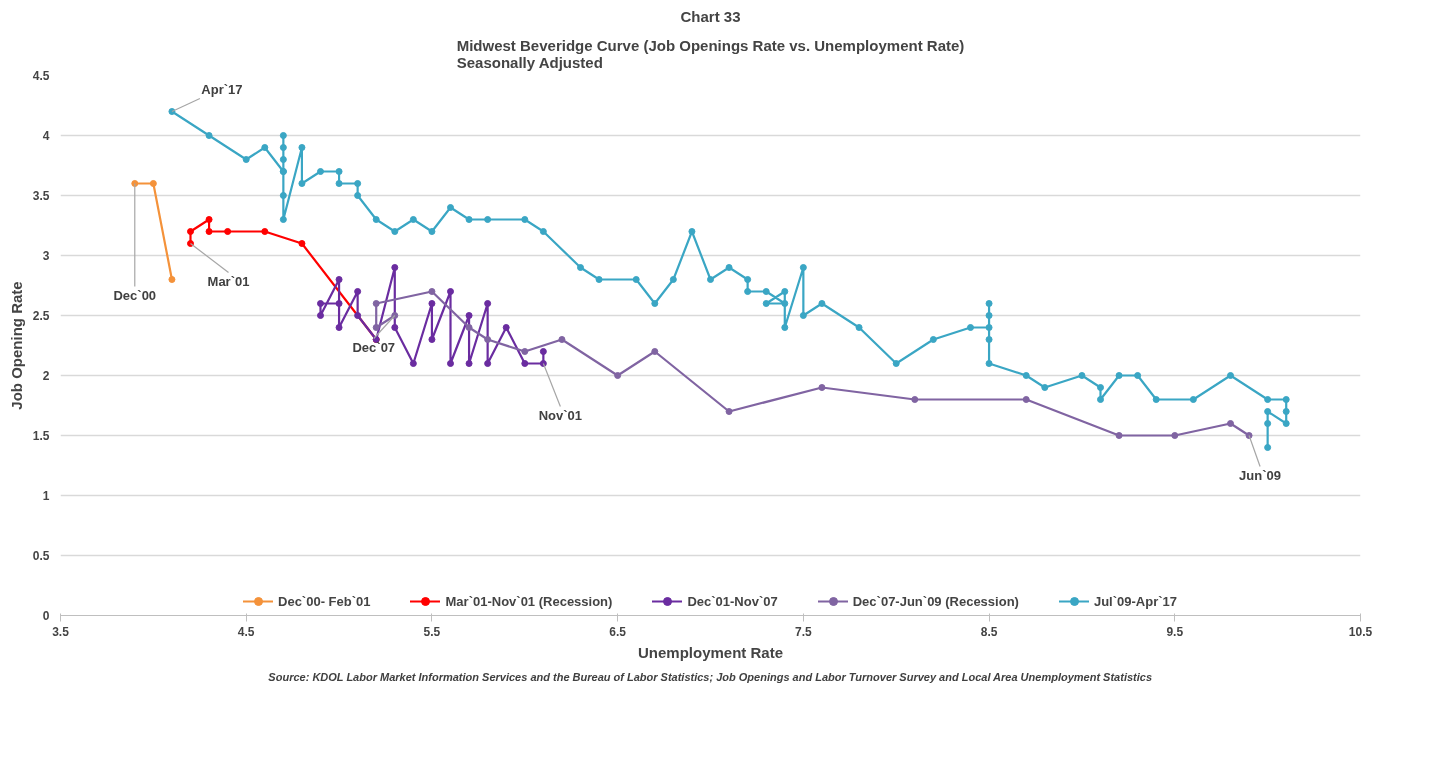 This screenshot has height=784, width=1455. Describe the element at coordinates (1360, 631) in the screenshot. I see `x-tick-label: 10.5` at that location.